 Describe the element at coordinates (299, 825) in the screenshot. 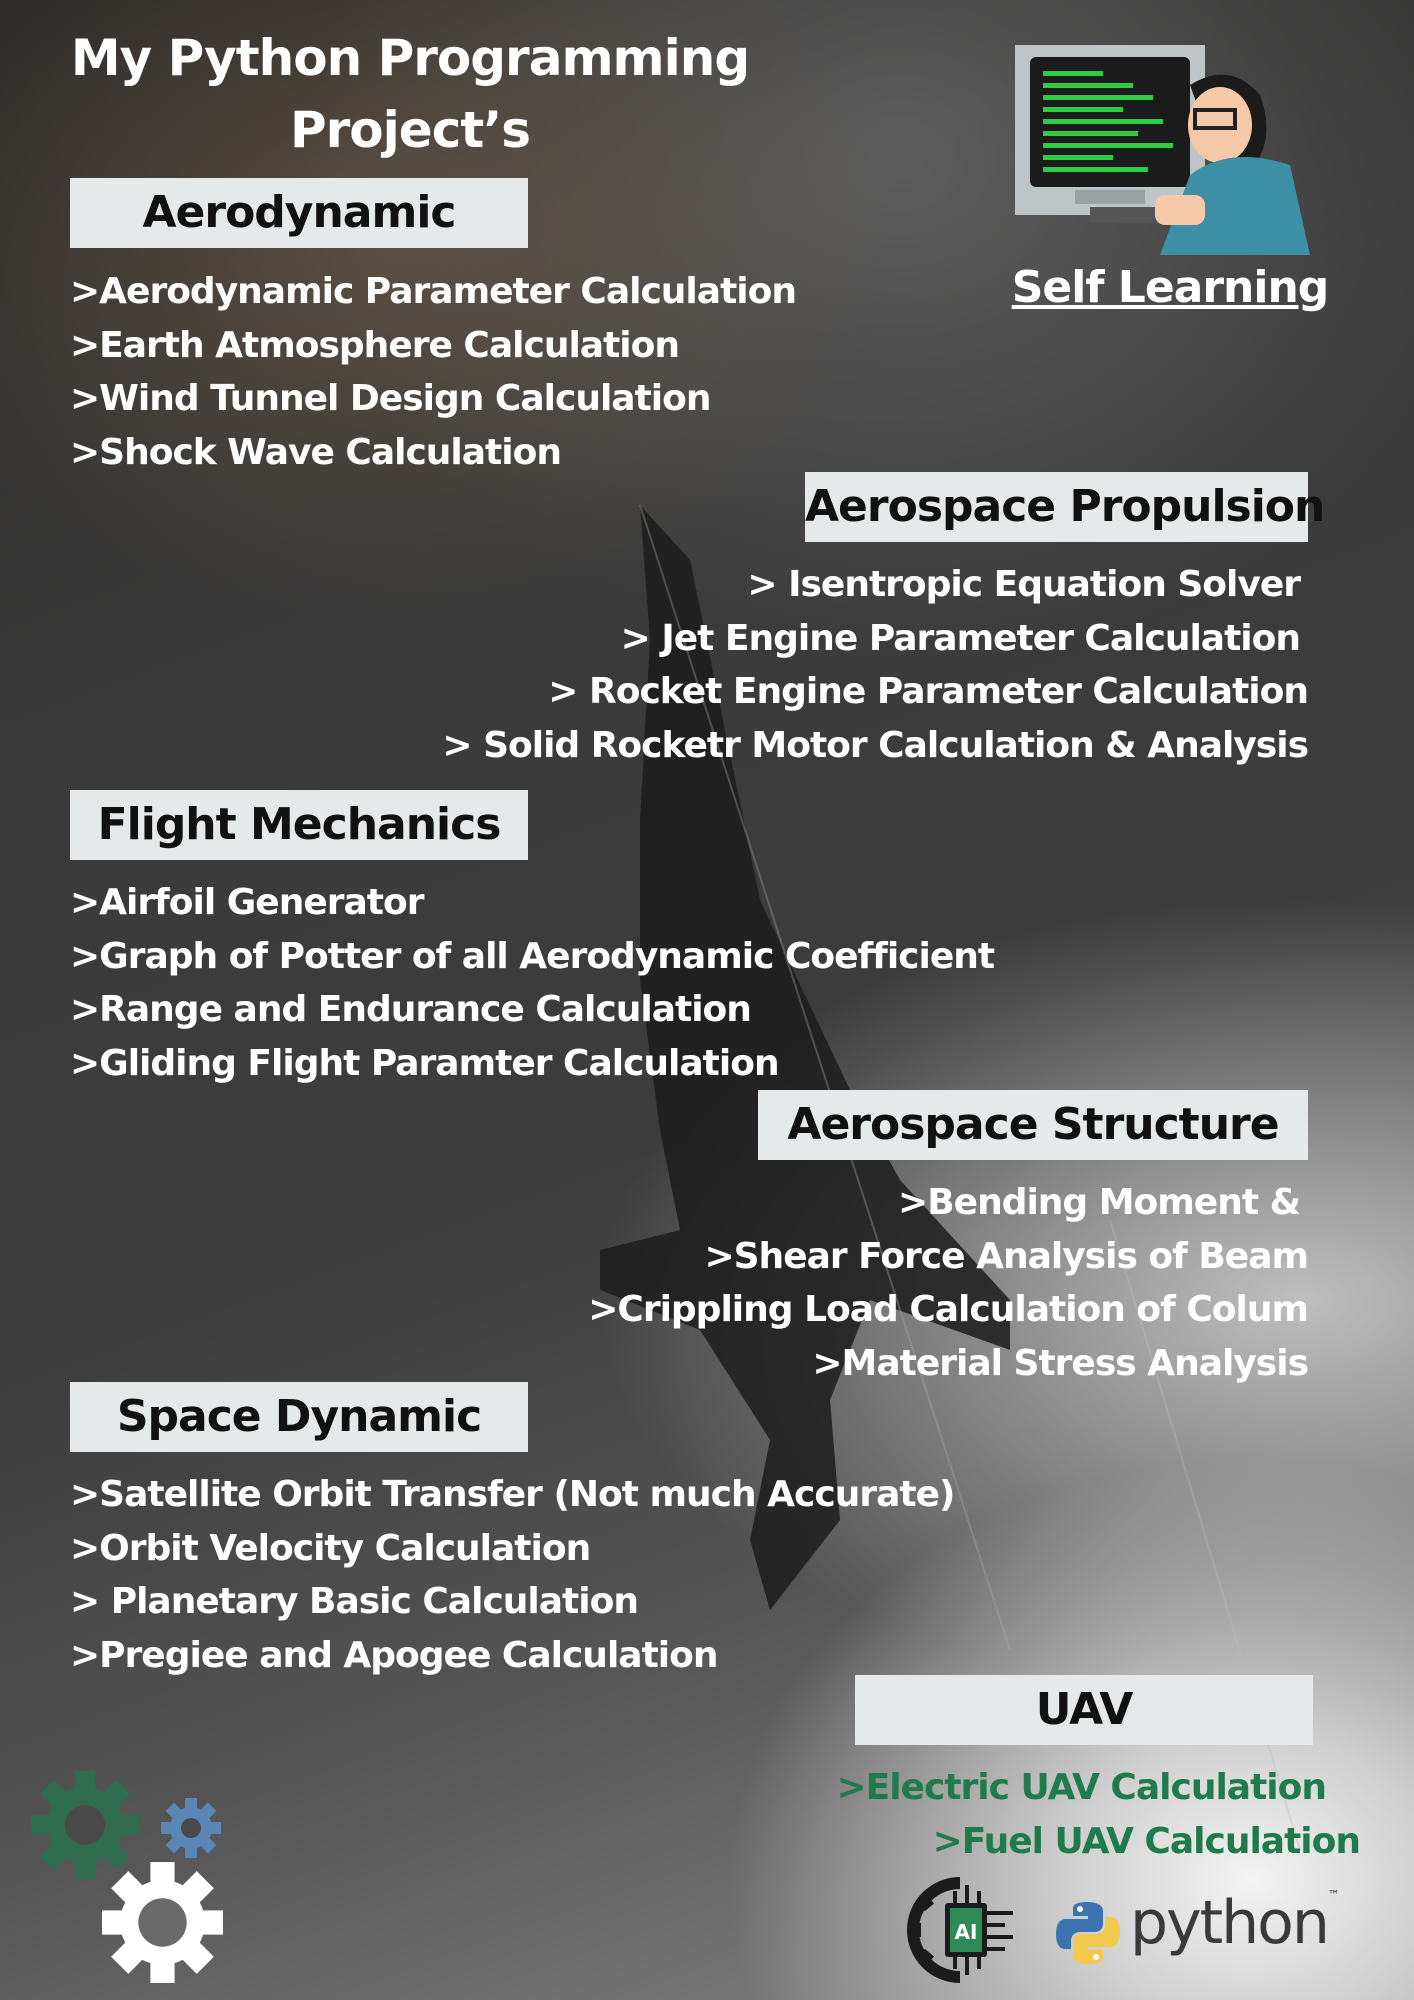

I see `section-heading-flight-mechanics: Flight Mechanics` at that location.